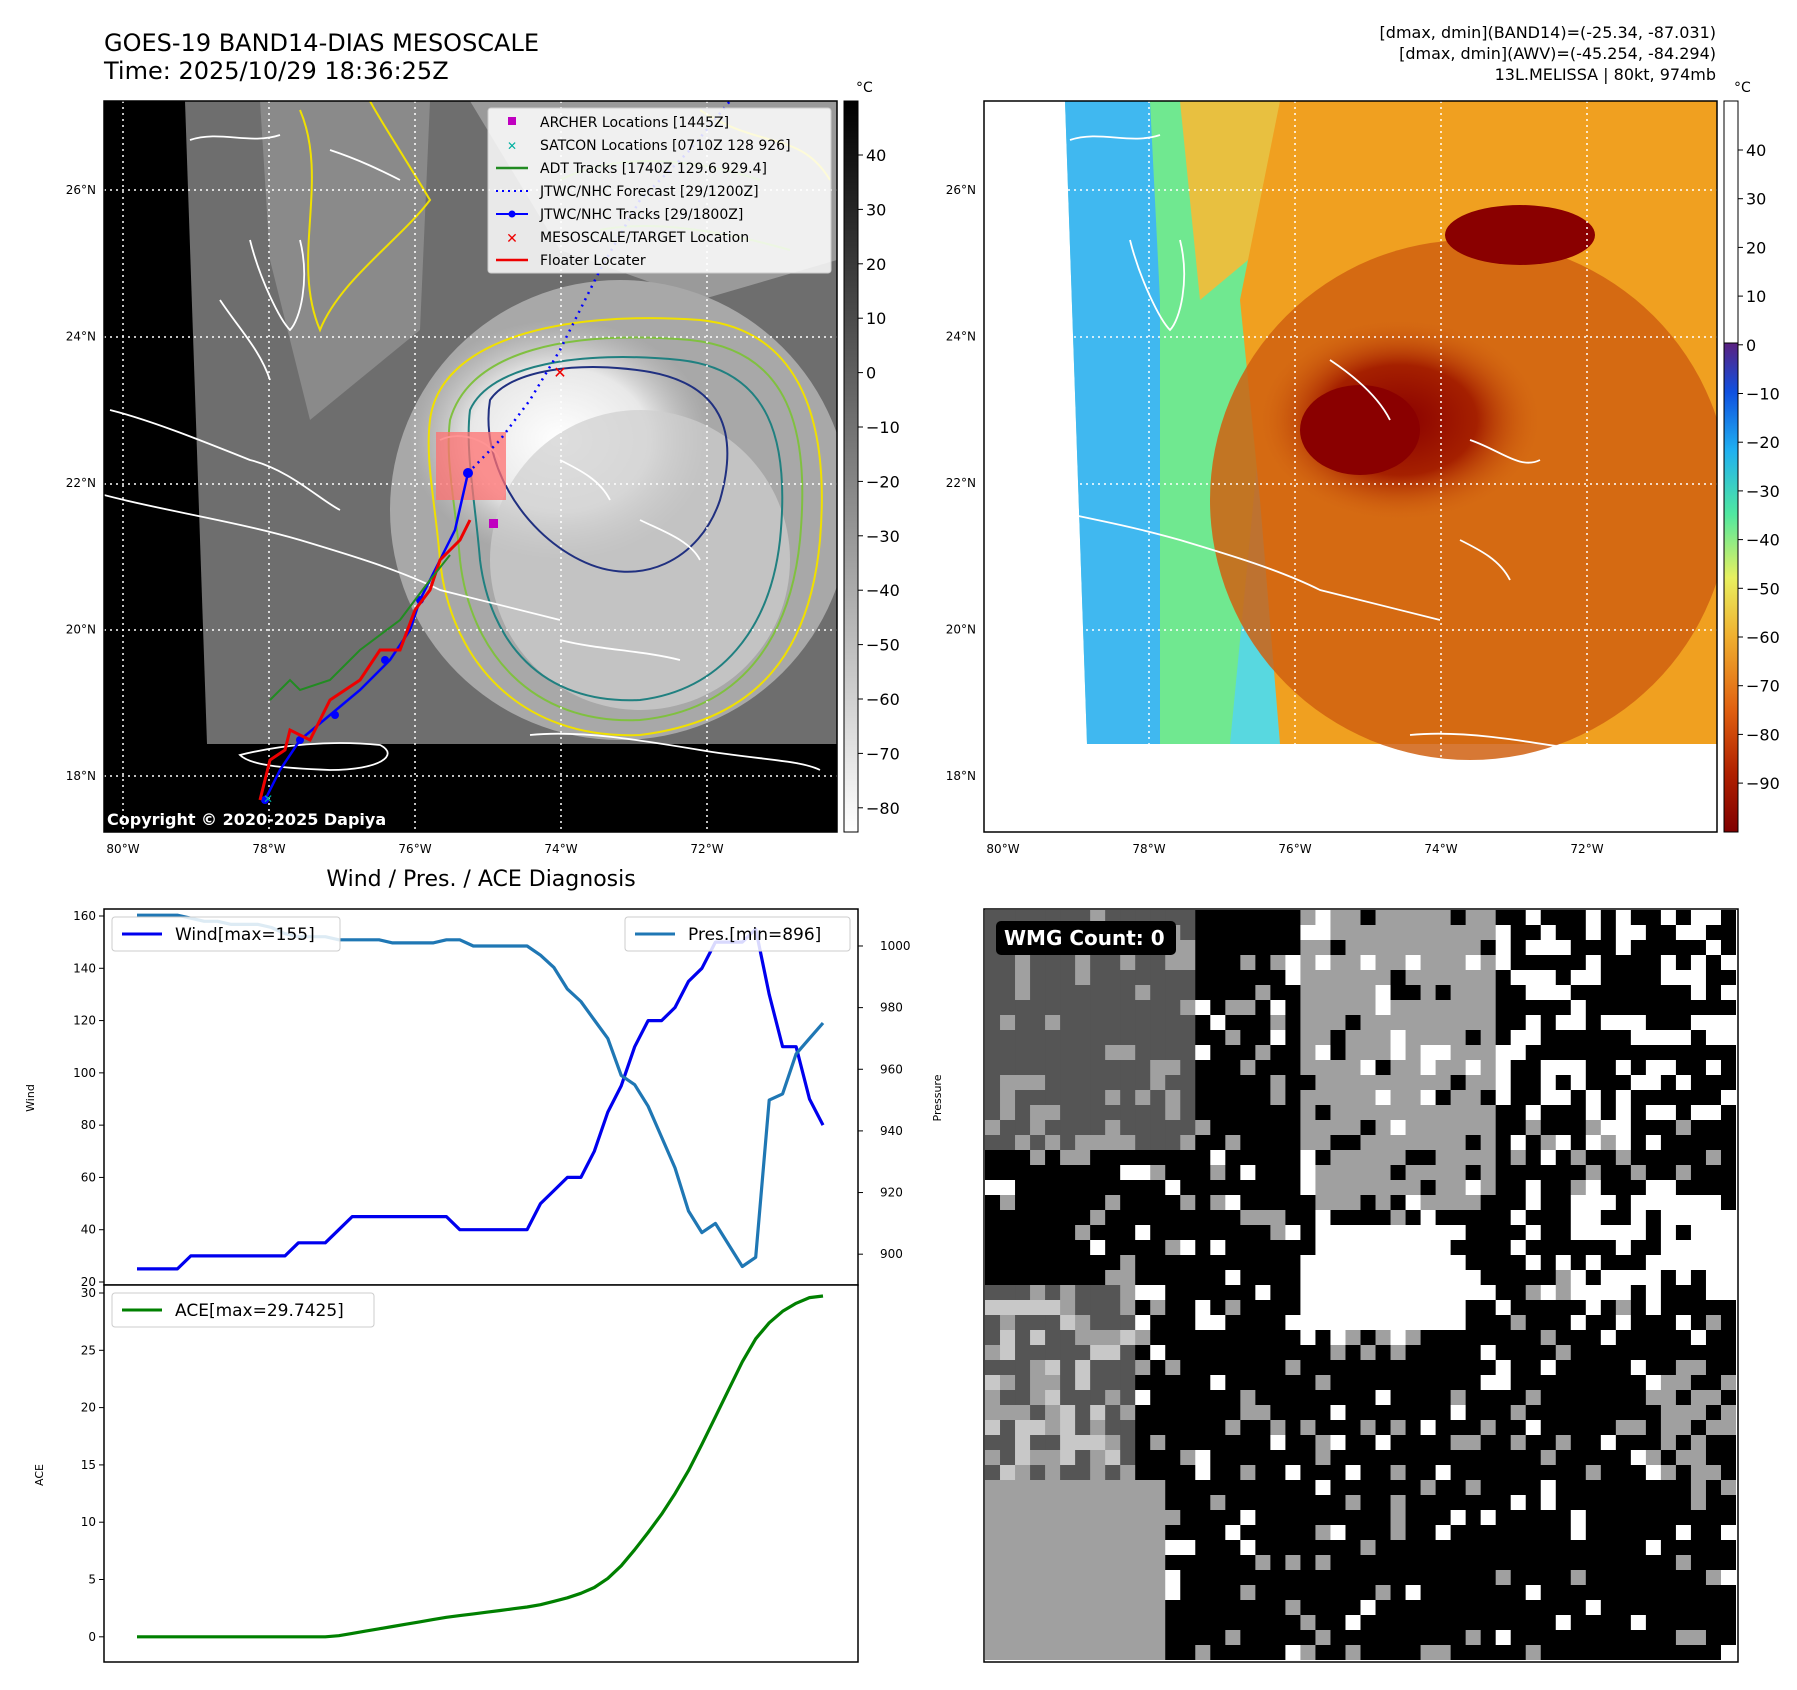 The width and height of the screenshot is (1797, 1690). I want to click on colorbar-tick-label: −70, so click(1763, 686).